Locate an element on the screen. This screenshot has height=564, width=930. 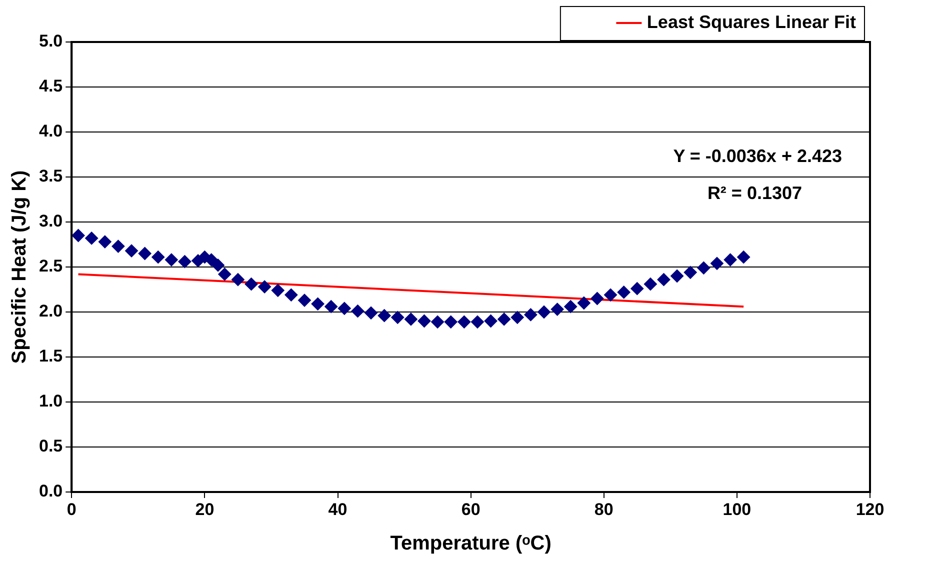
y-axis-title: Specific Heat (J/g K) is located at coordinates (19, 267).